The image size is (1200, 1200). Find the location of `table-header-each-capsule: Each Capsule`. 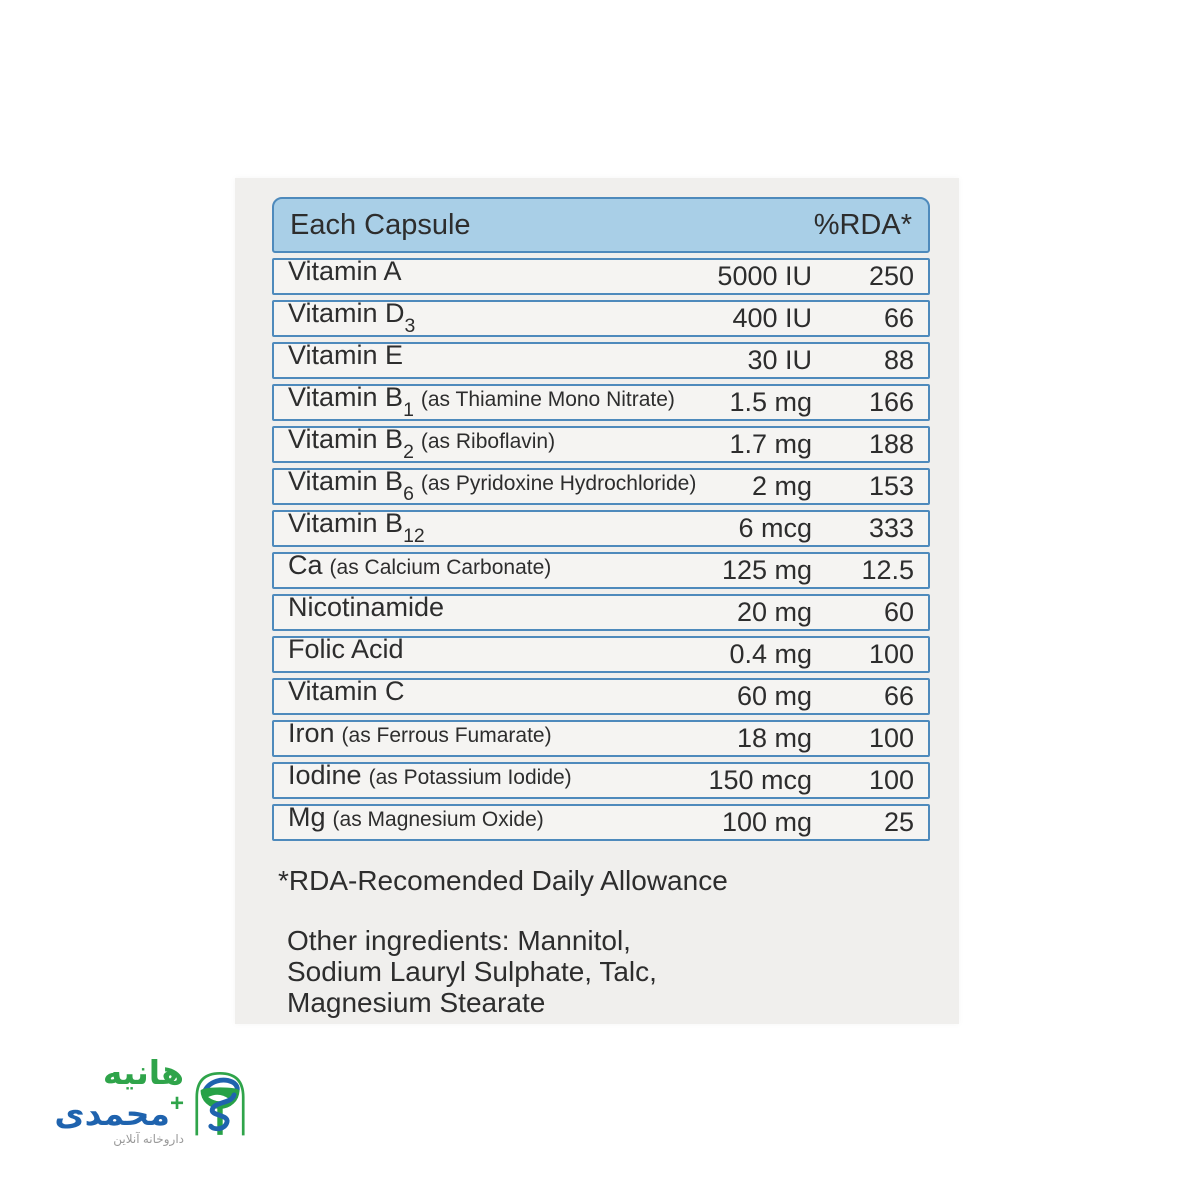

table-header-each-capsule: Each Capsule is located at coordinates (380, 224).